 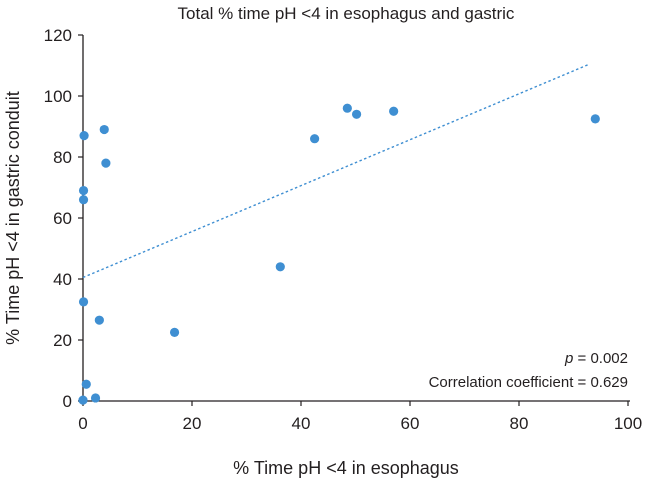 What do you see at coordinates (62, 218) in the screenshot?
I see `y-tick-label: 60` at bounding box center [62, 218].